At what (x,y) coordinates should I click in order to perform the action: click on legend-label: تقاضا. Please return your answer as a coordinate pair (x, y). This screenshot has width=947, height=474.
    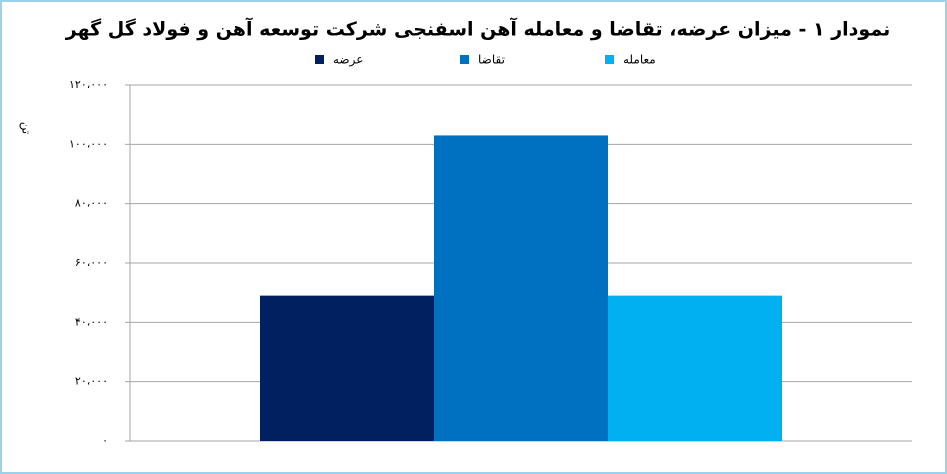
    Looking at the image, I should click on (491, 60).